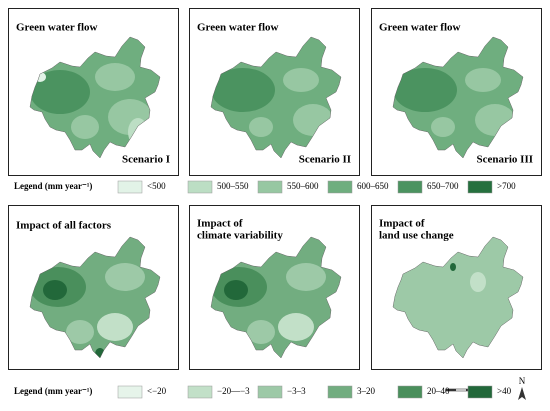  What do you see at coordinates (233, 391) in the screenshot?
I see `legend-label: −20—−3` at bounding box center [233, 391].